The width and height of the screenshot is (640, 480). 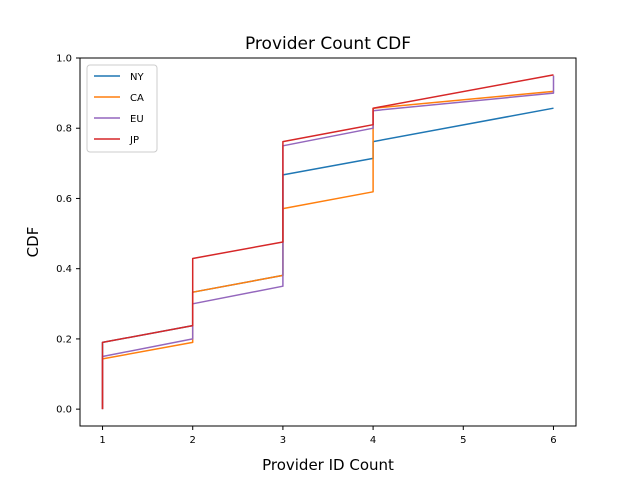 What do you see at coordinates (463, 440) in the screenshot?
I see `x-tick-label: 5` at bounding box center [463, 440].